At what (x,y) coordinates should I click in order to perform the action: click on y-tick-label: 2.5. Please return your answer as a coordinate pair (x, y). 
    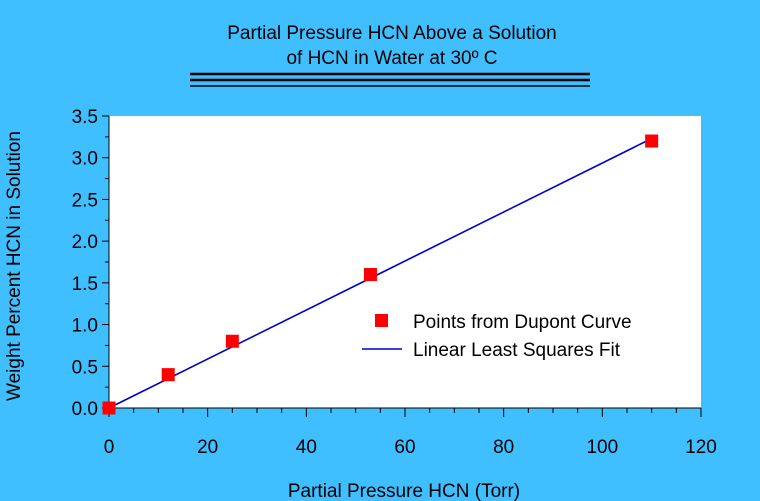
    Looking at the image, I should click on (85, 200).